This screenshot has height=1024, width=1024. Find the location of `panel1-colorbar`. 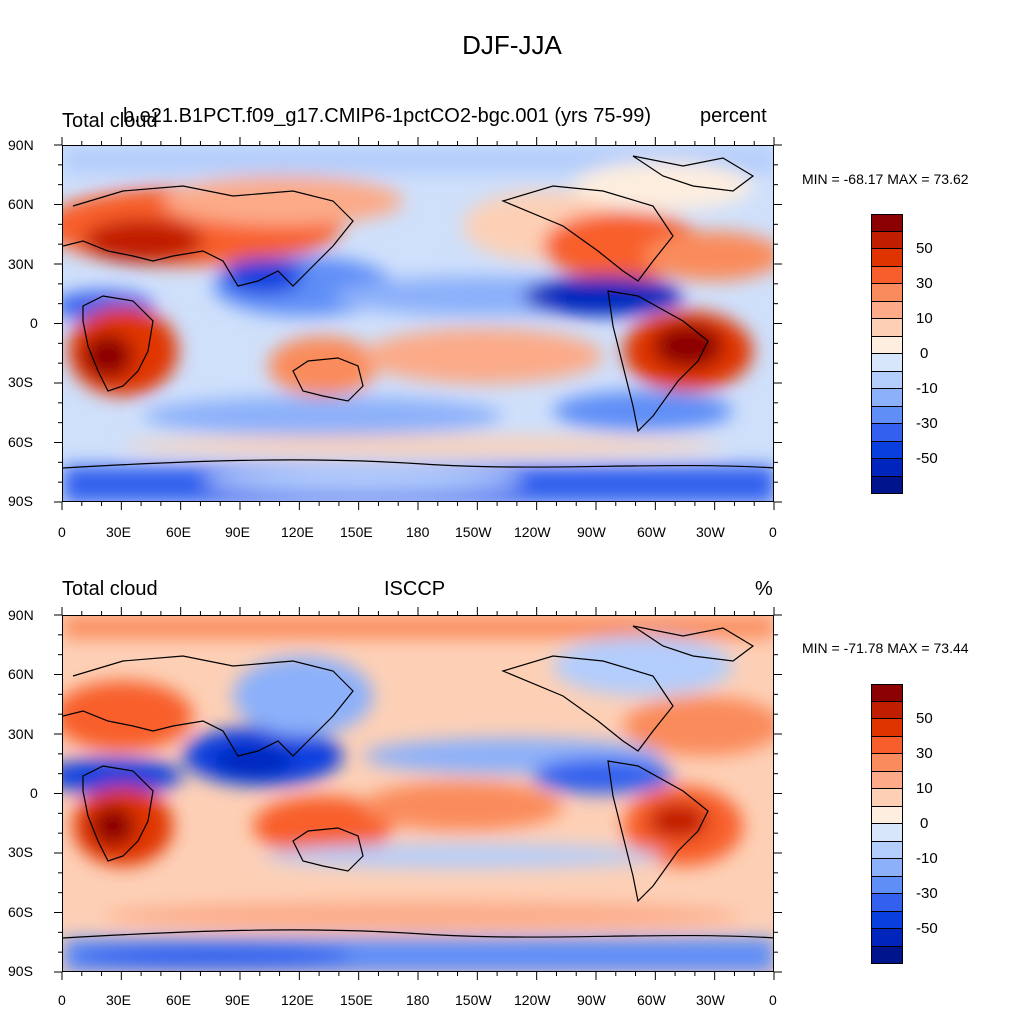

panel1-colorbar is located at coordinates (887, 354).